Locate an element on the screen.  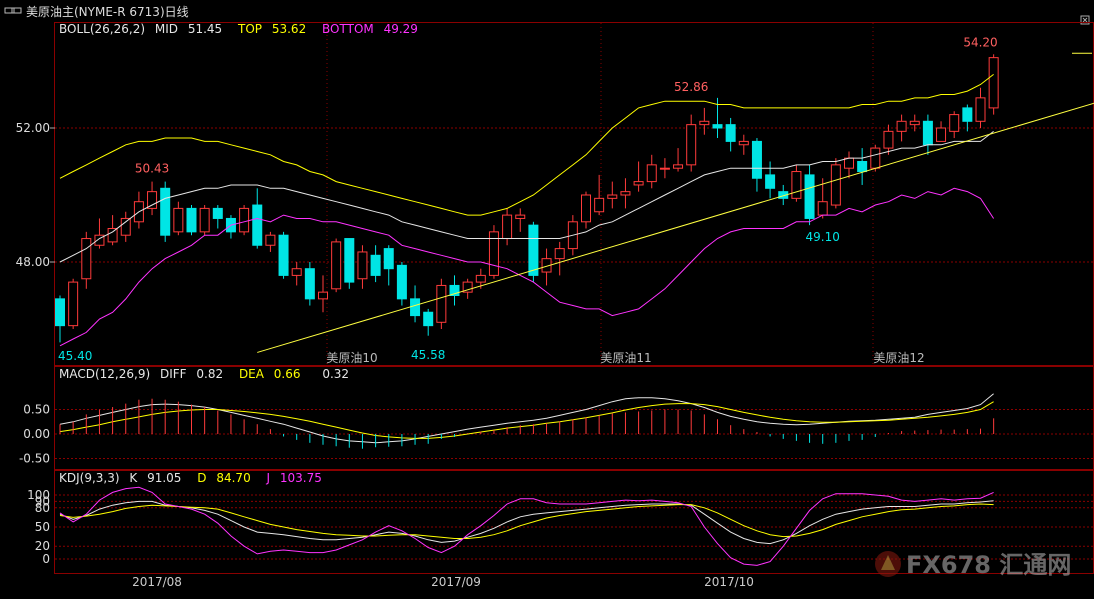
price-tick-label: 52.00 is located at coordinates (33, 128).